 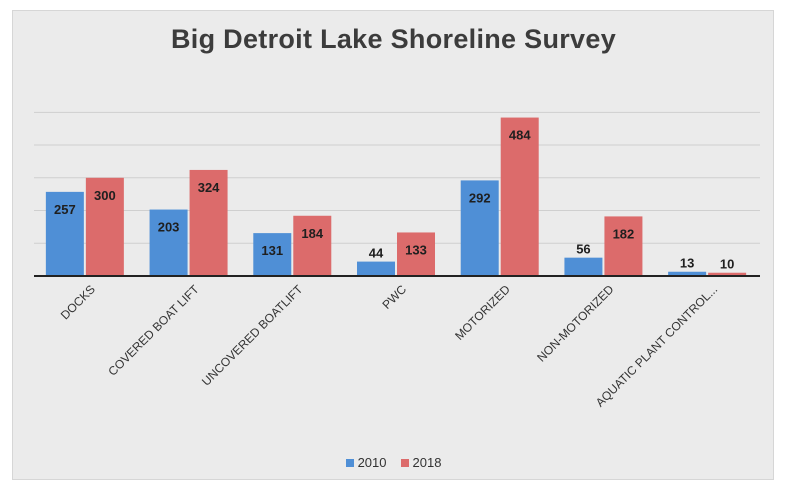 I want to click on category-label: DOCKS, so click(x=78, y=302).